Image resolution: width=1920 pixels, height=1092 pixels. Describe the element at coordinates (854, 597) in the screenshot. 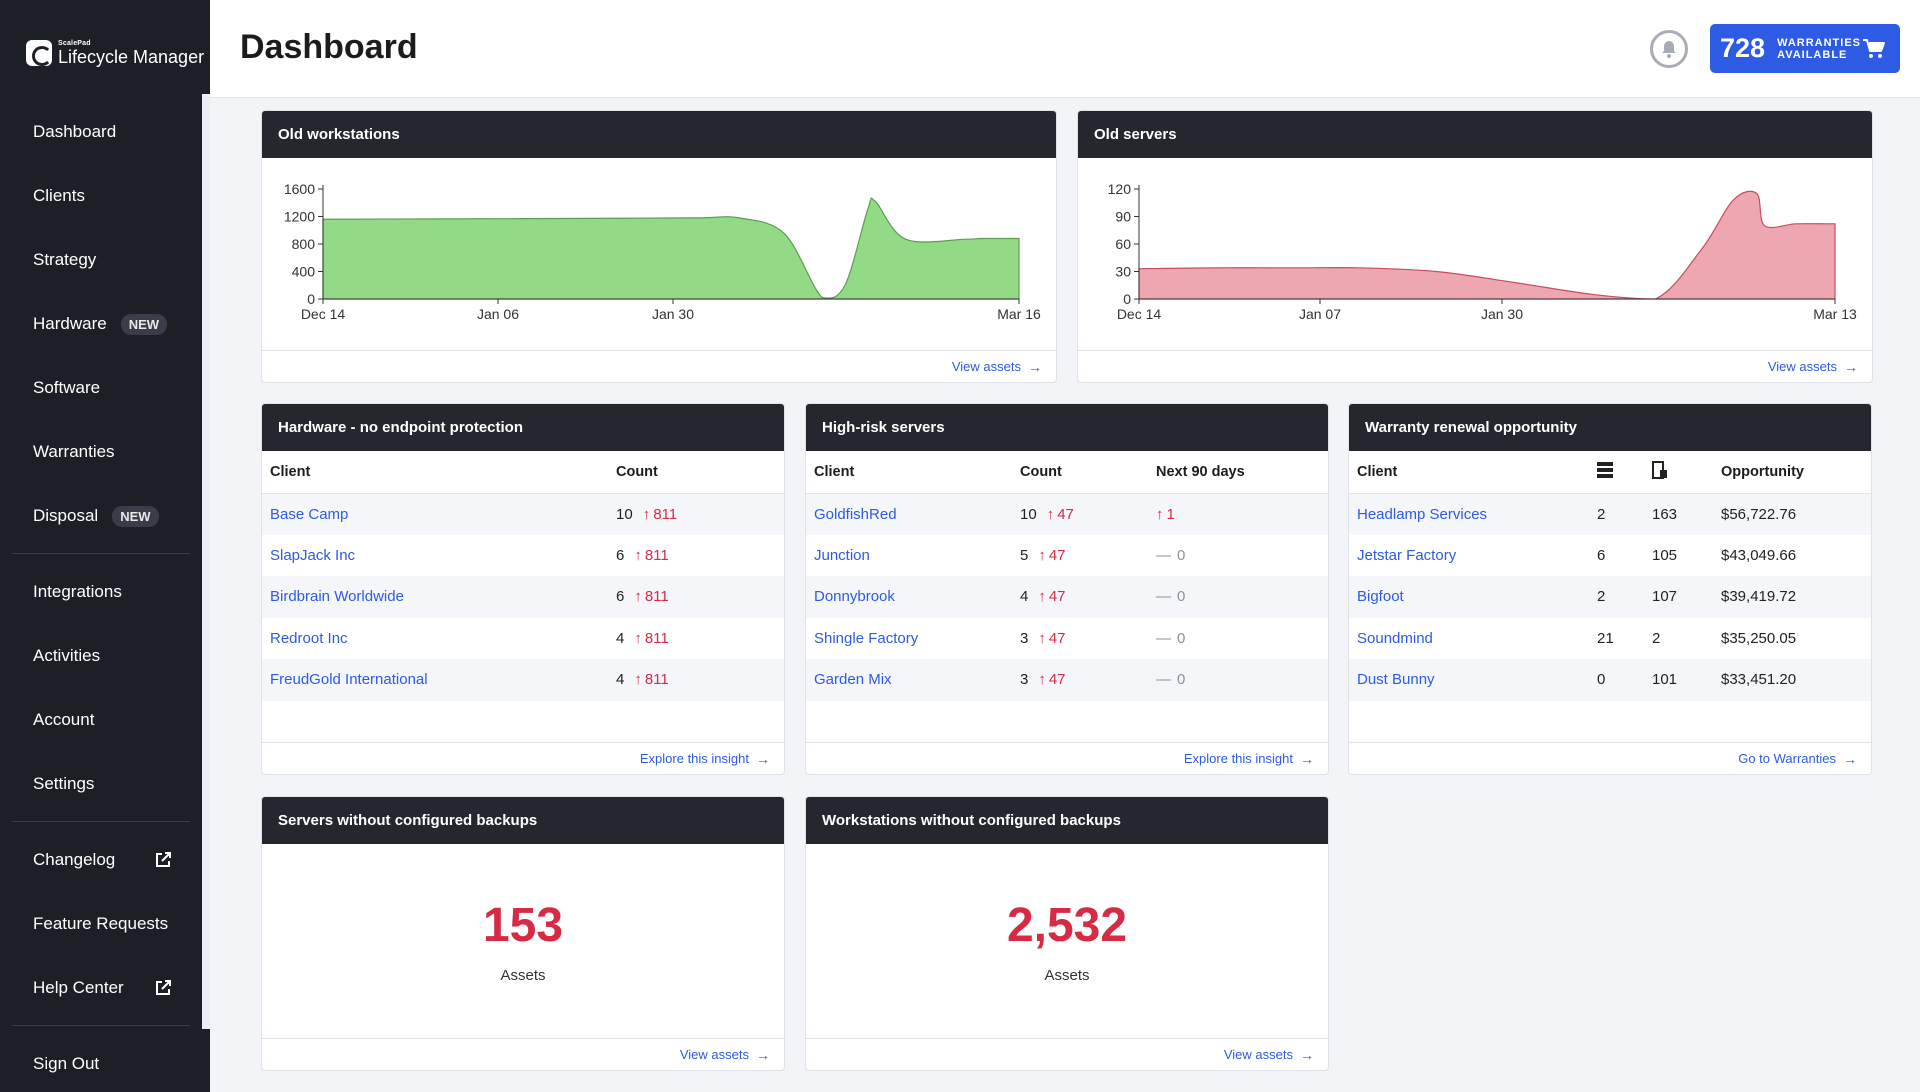

I see `client-link: Donnybrook` at that location.